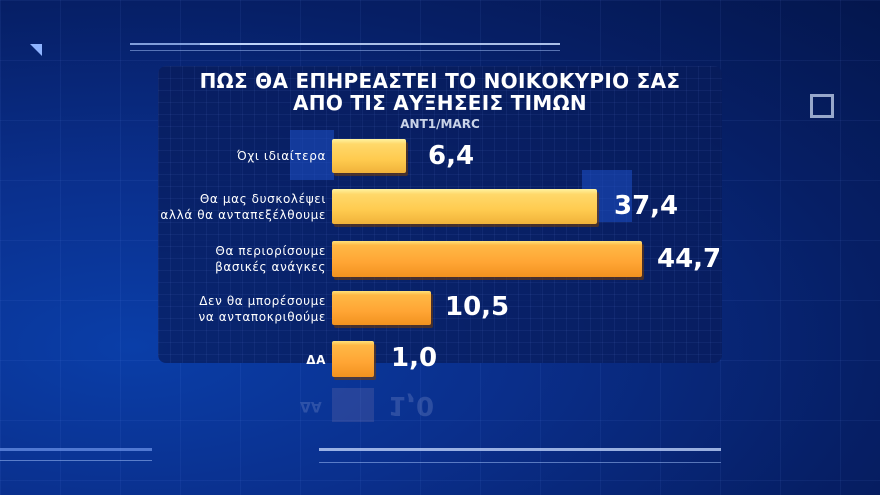  What do you see at coordinates (381, 308) in the screenshot?
I see `bar-cannot-cope` at bounding box center [381, 308].